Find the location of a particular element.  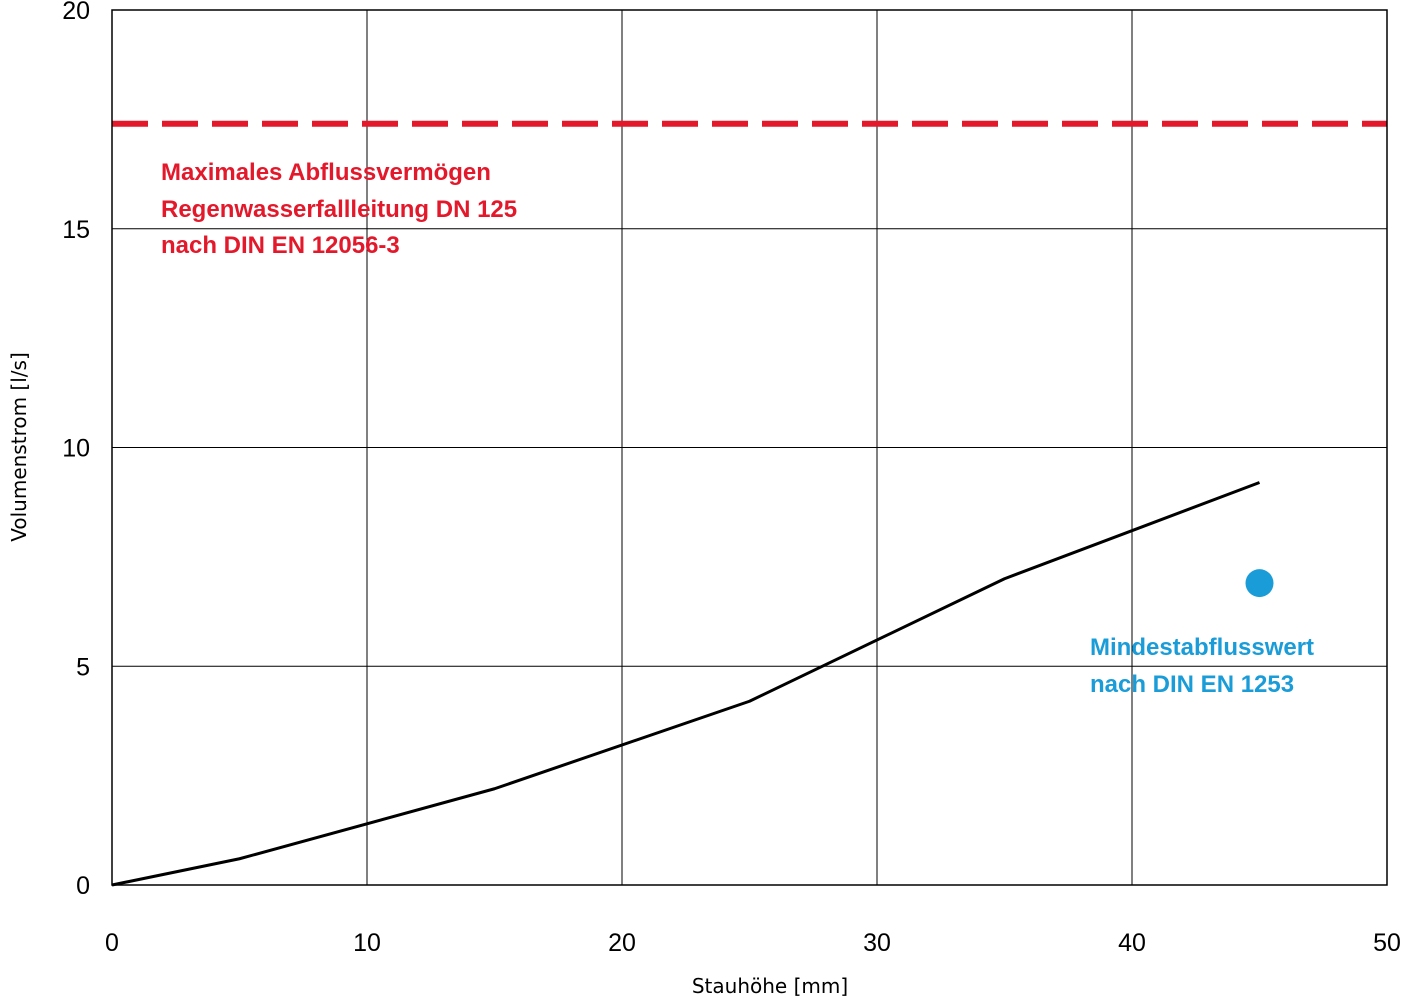

min-discharge-annotation: Mindestabflusswert nach DIN EN 1253 is located at coordinates (1205, 666).